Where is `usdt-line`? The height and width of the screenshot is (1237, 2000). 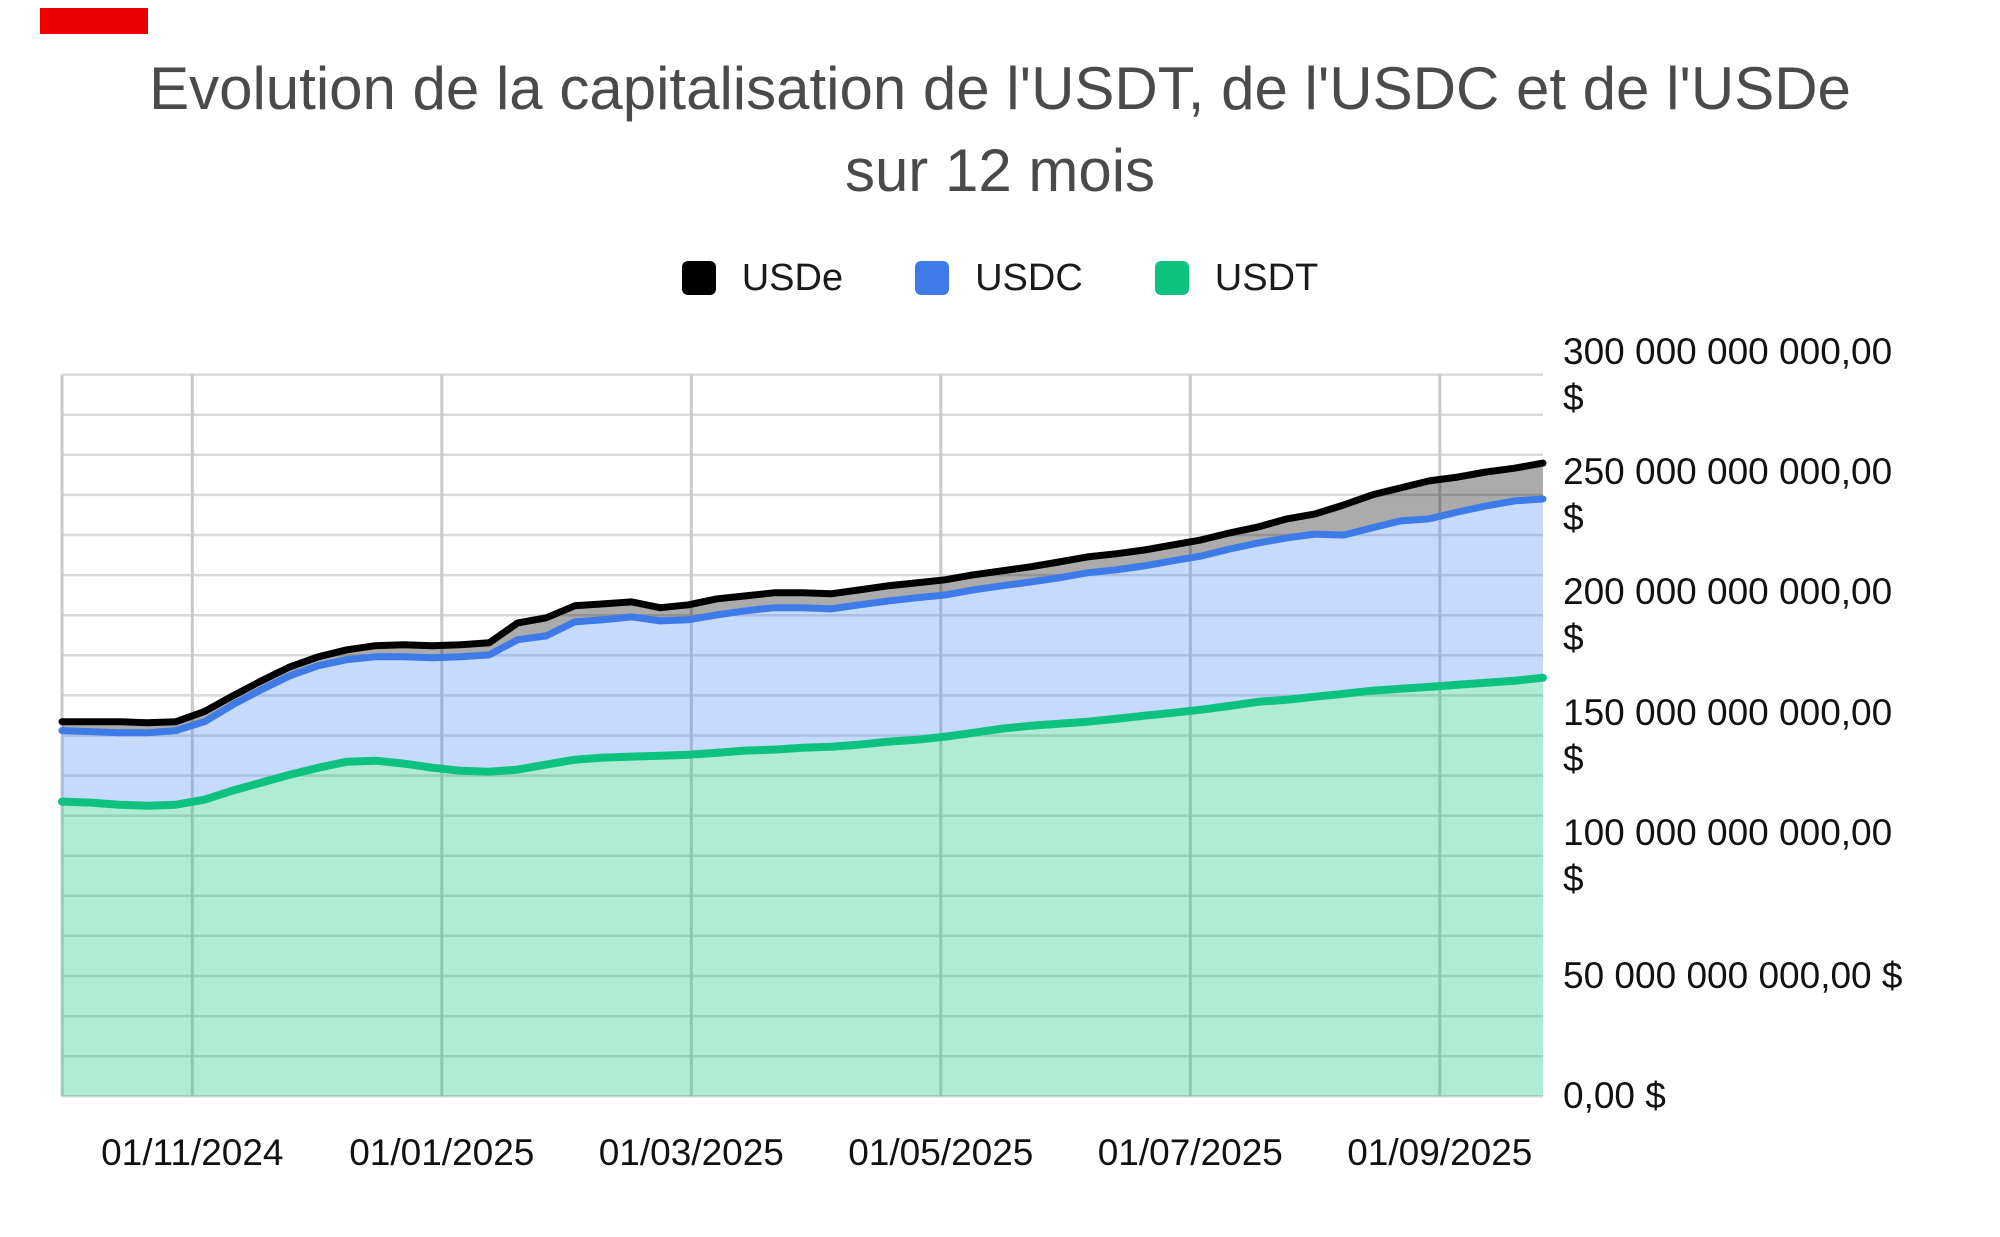
usdt-line is located at coordinates (802, 741).